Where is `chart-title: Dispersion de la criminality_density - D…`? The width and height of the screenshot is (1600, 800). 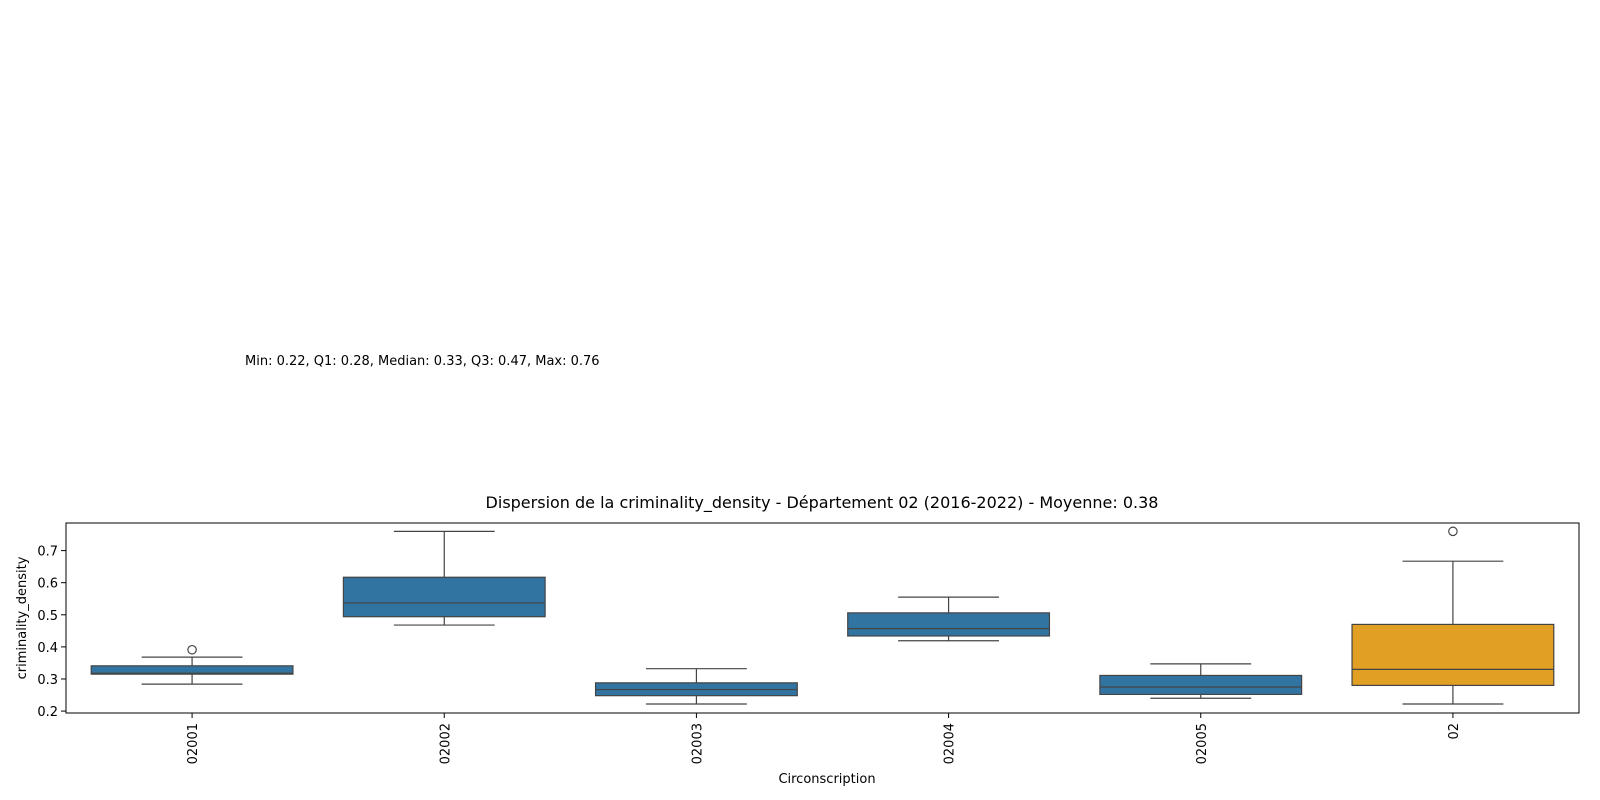 chart-title: Dispersion de la criminality_density - D… is located at coordinates (822, 503).